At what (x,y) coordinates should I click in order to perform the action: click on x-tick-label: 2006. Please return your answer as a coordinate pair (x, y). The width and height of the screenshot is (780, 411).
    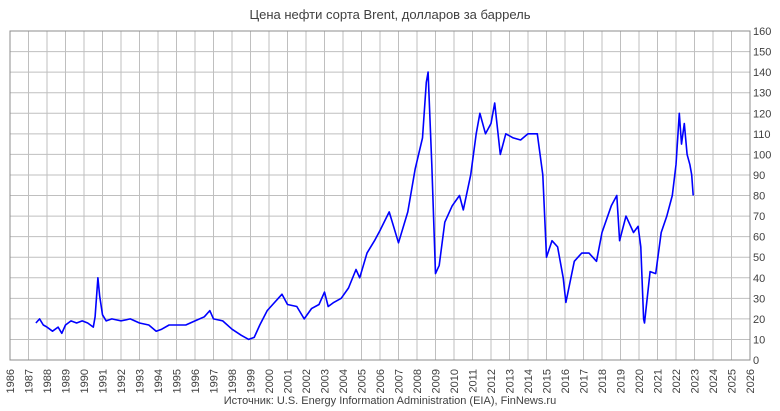
    Looking at the image, I should click on (381, 381).